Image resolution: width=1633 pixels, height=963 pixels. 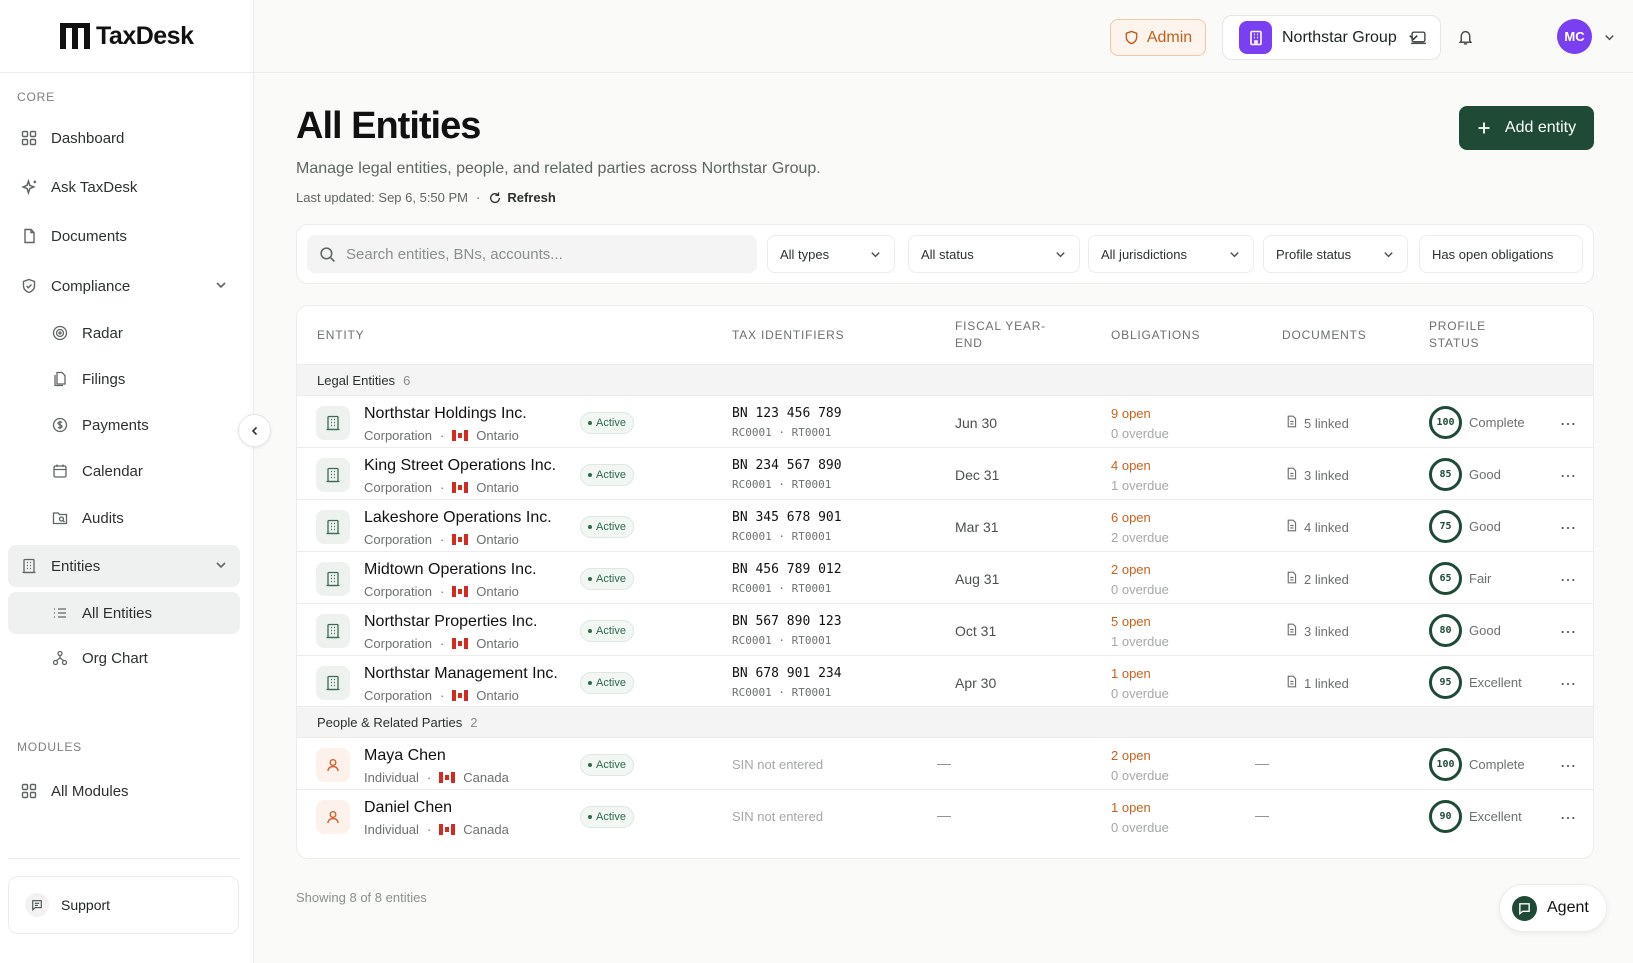 I want to click on open-obligations-filter: Has open obligations, so click(x=1501, y=254).